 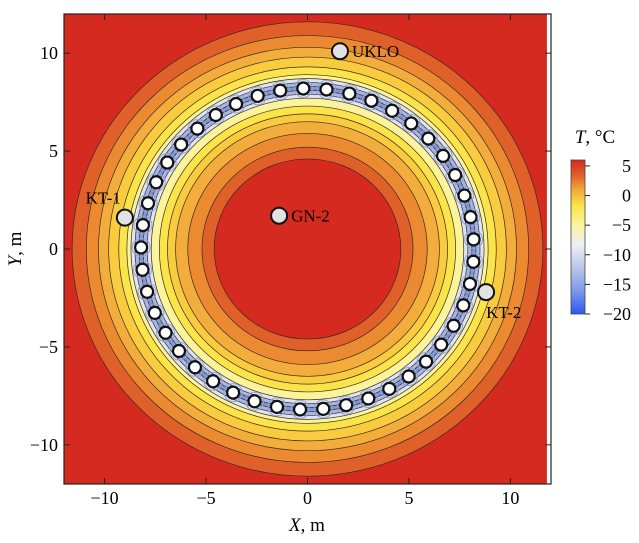 What do you see at coordinates (578, 237) in the screenshot?
I see `colorbar-scale` at bounding box center [578, 237].